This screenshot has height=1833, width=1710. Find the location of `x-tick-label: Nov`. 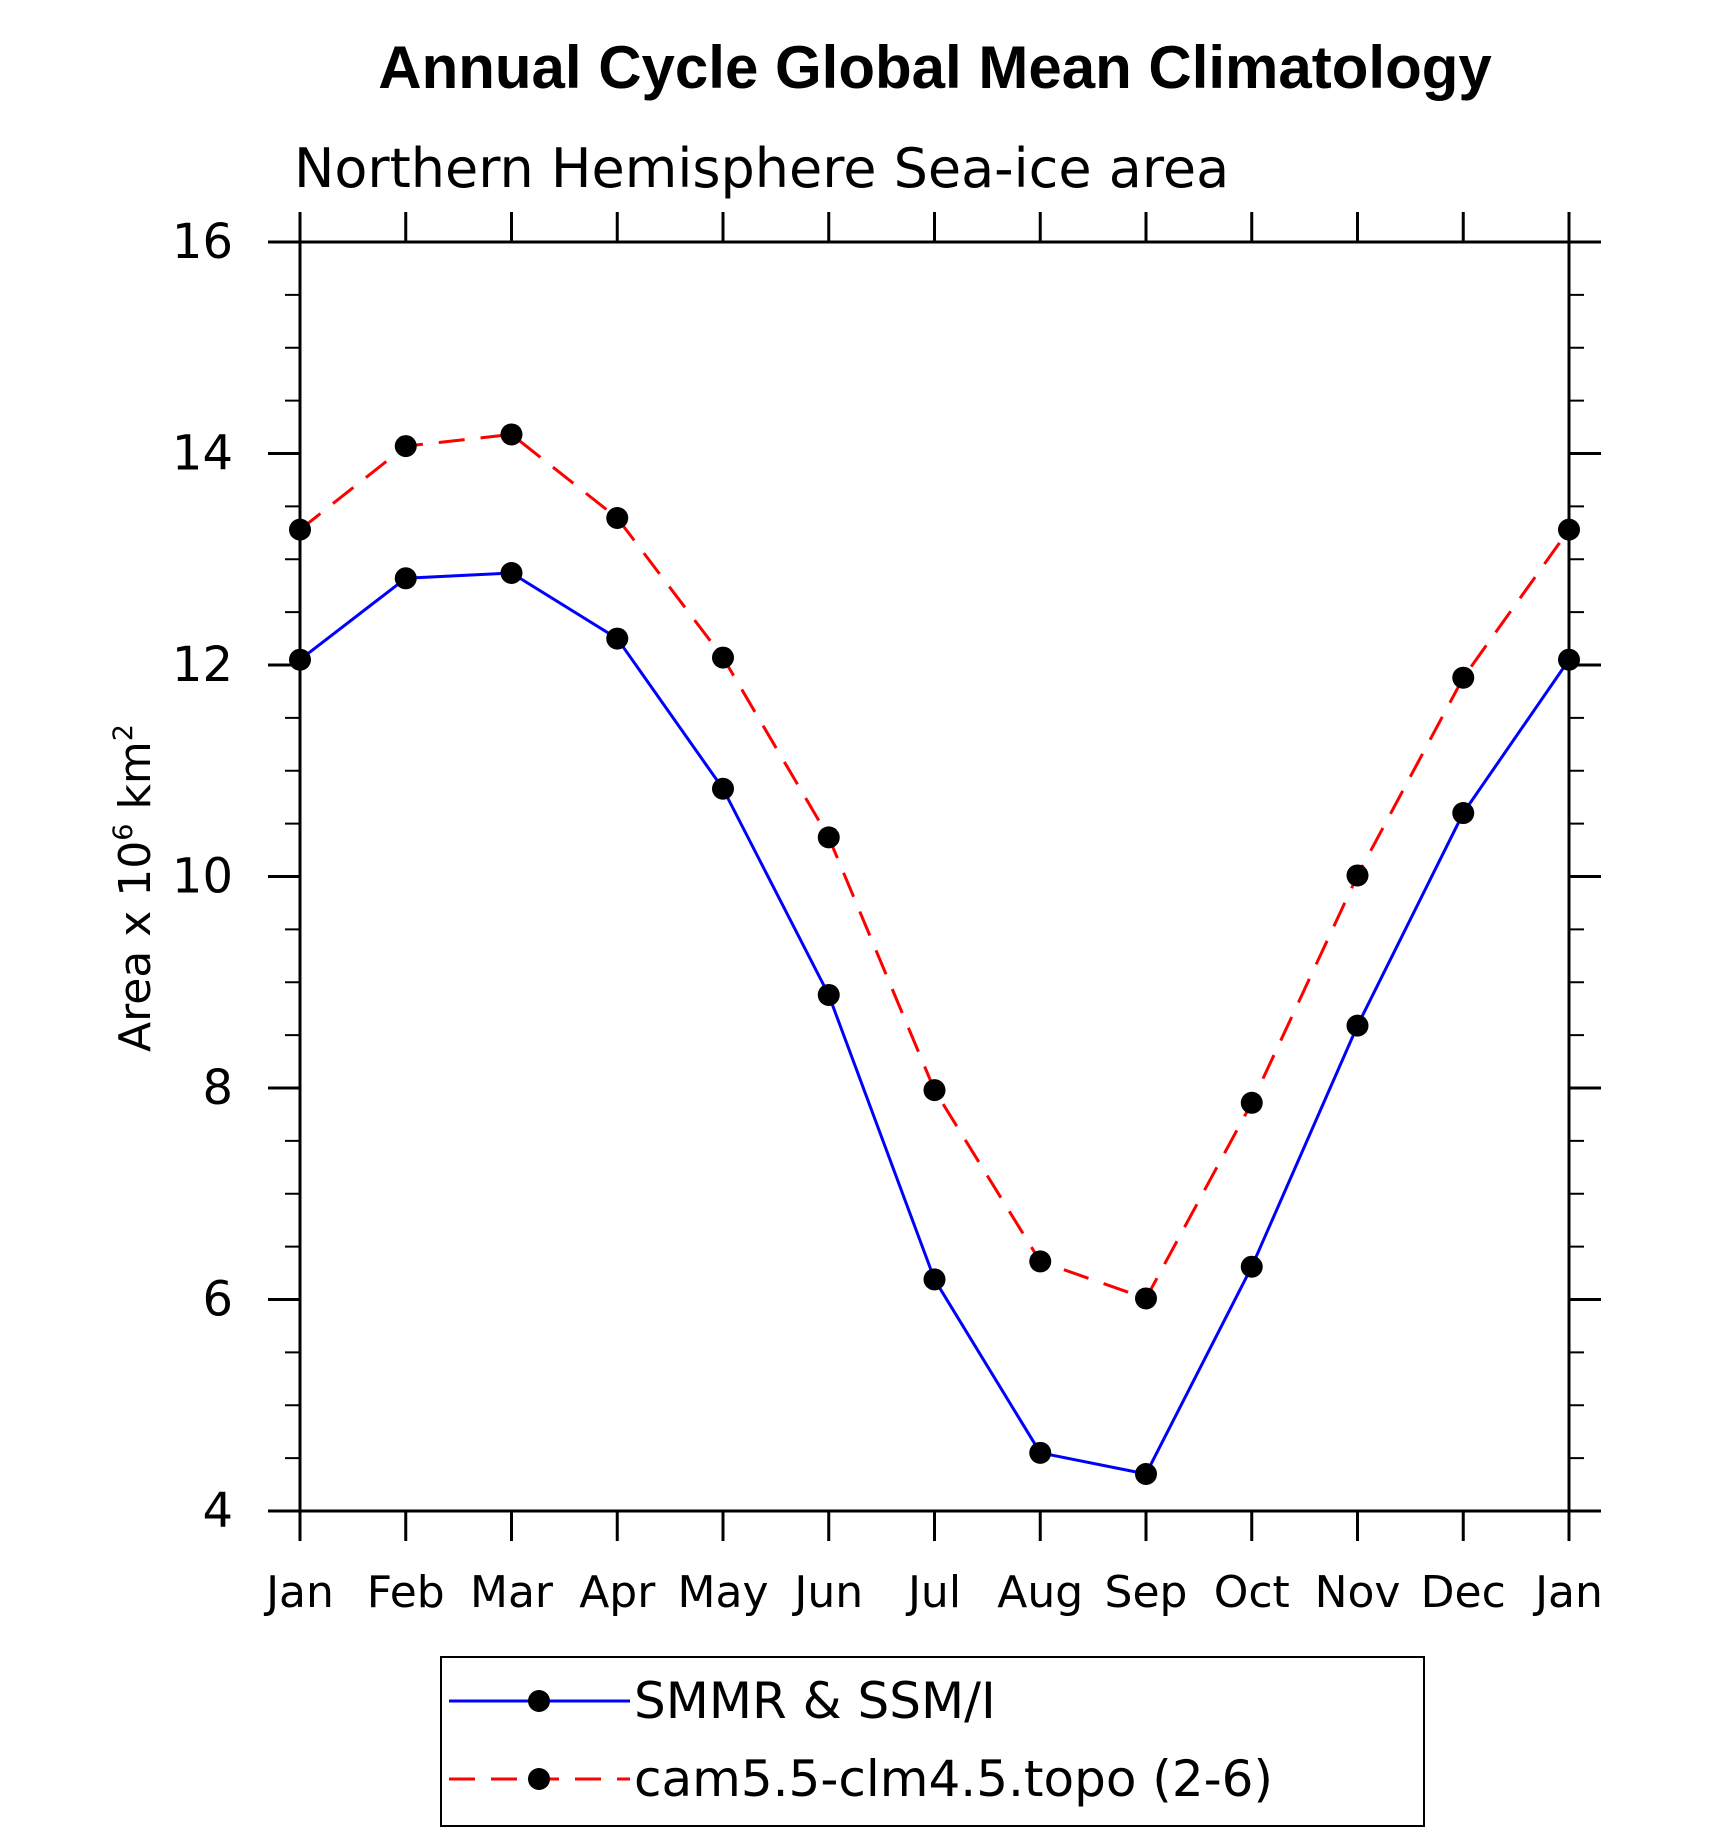

x-tick-label: Nov is located at coordinates (1358, 1592).